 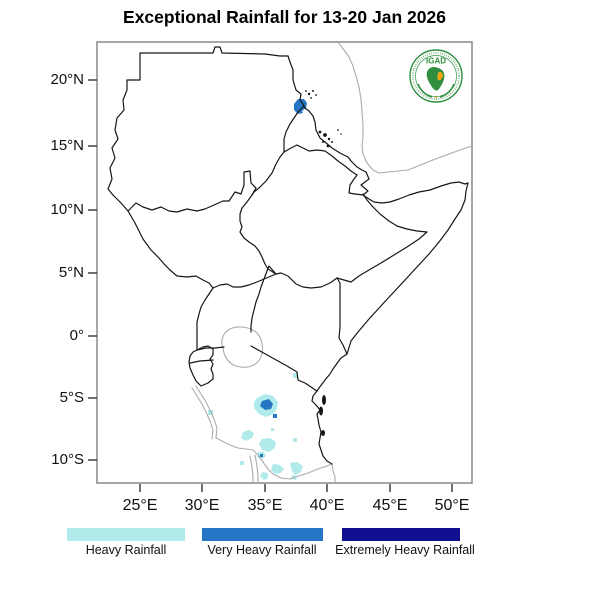 I want to click on rainfall-patches-very-heavy, so click(x=283, y=278).